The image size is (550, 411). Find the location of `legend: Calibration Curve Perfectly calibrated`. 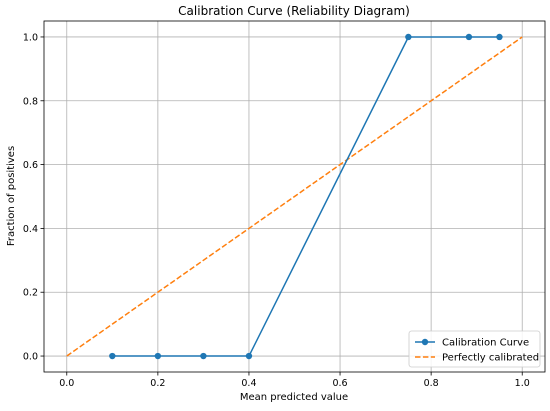

legend: Calibration Curve Perfectly calibrated is located at coordinates (474, 349).